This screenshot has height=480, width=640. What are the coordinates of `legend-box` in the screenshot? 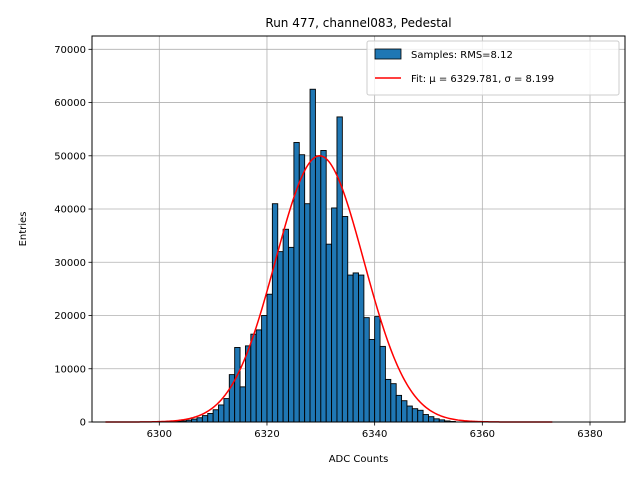 It's located at (493, 68).